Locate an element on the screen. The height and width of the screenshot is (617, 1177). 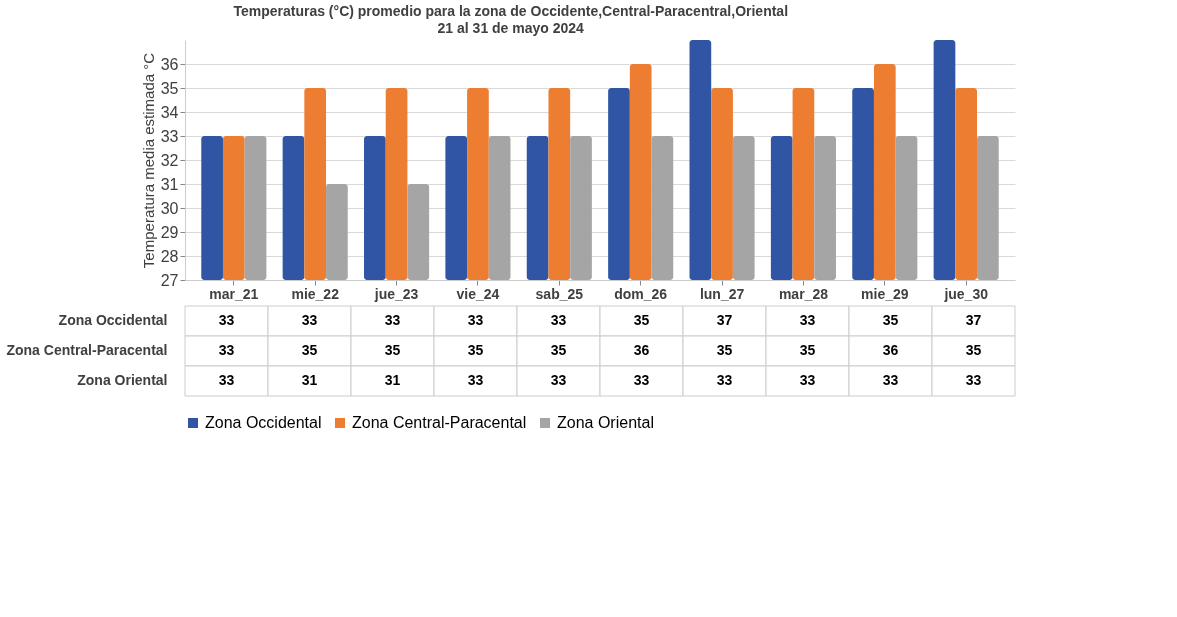
legend-label: Zona Central-Paracental is located at coordinates (439, 422).